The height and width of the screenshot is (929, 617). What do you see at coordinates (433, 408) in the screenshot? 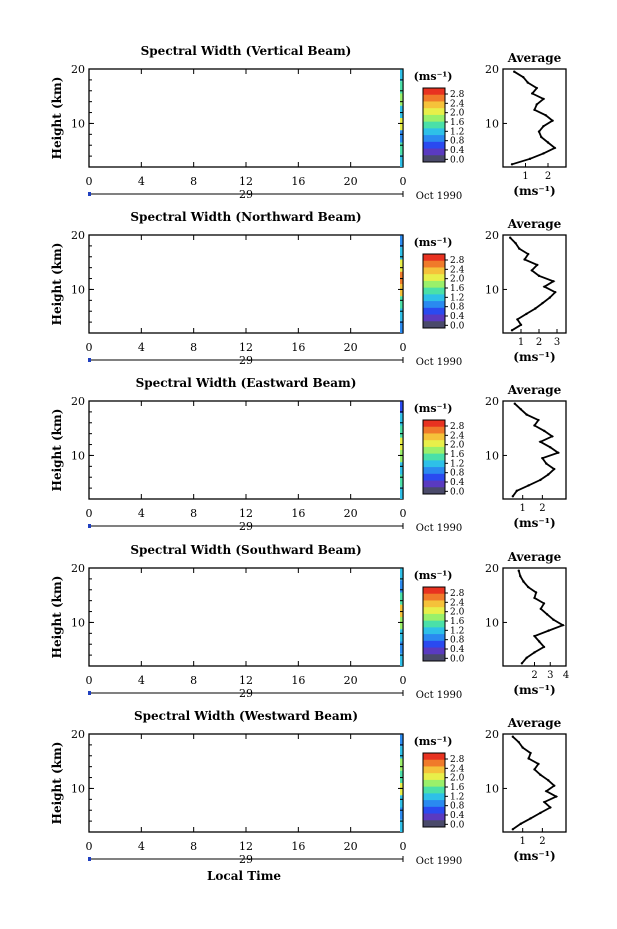
I see `colorbar-unit-label: (ms⁻¹)` at bounding box center [433, 408].